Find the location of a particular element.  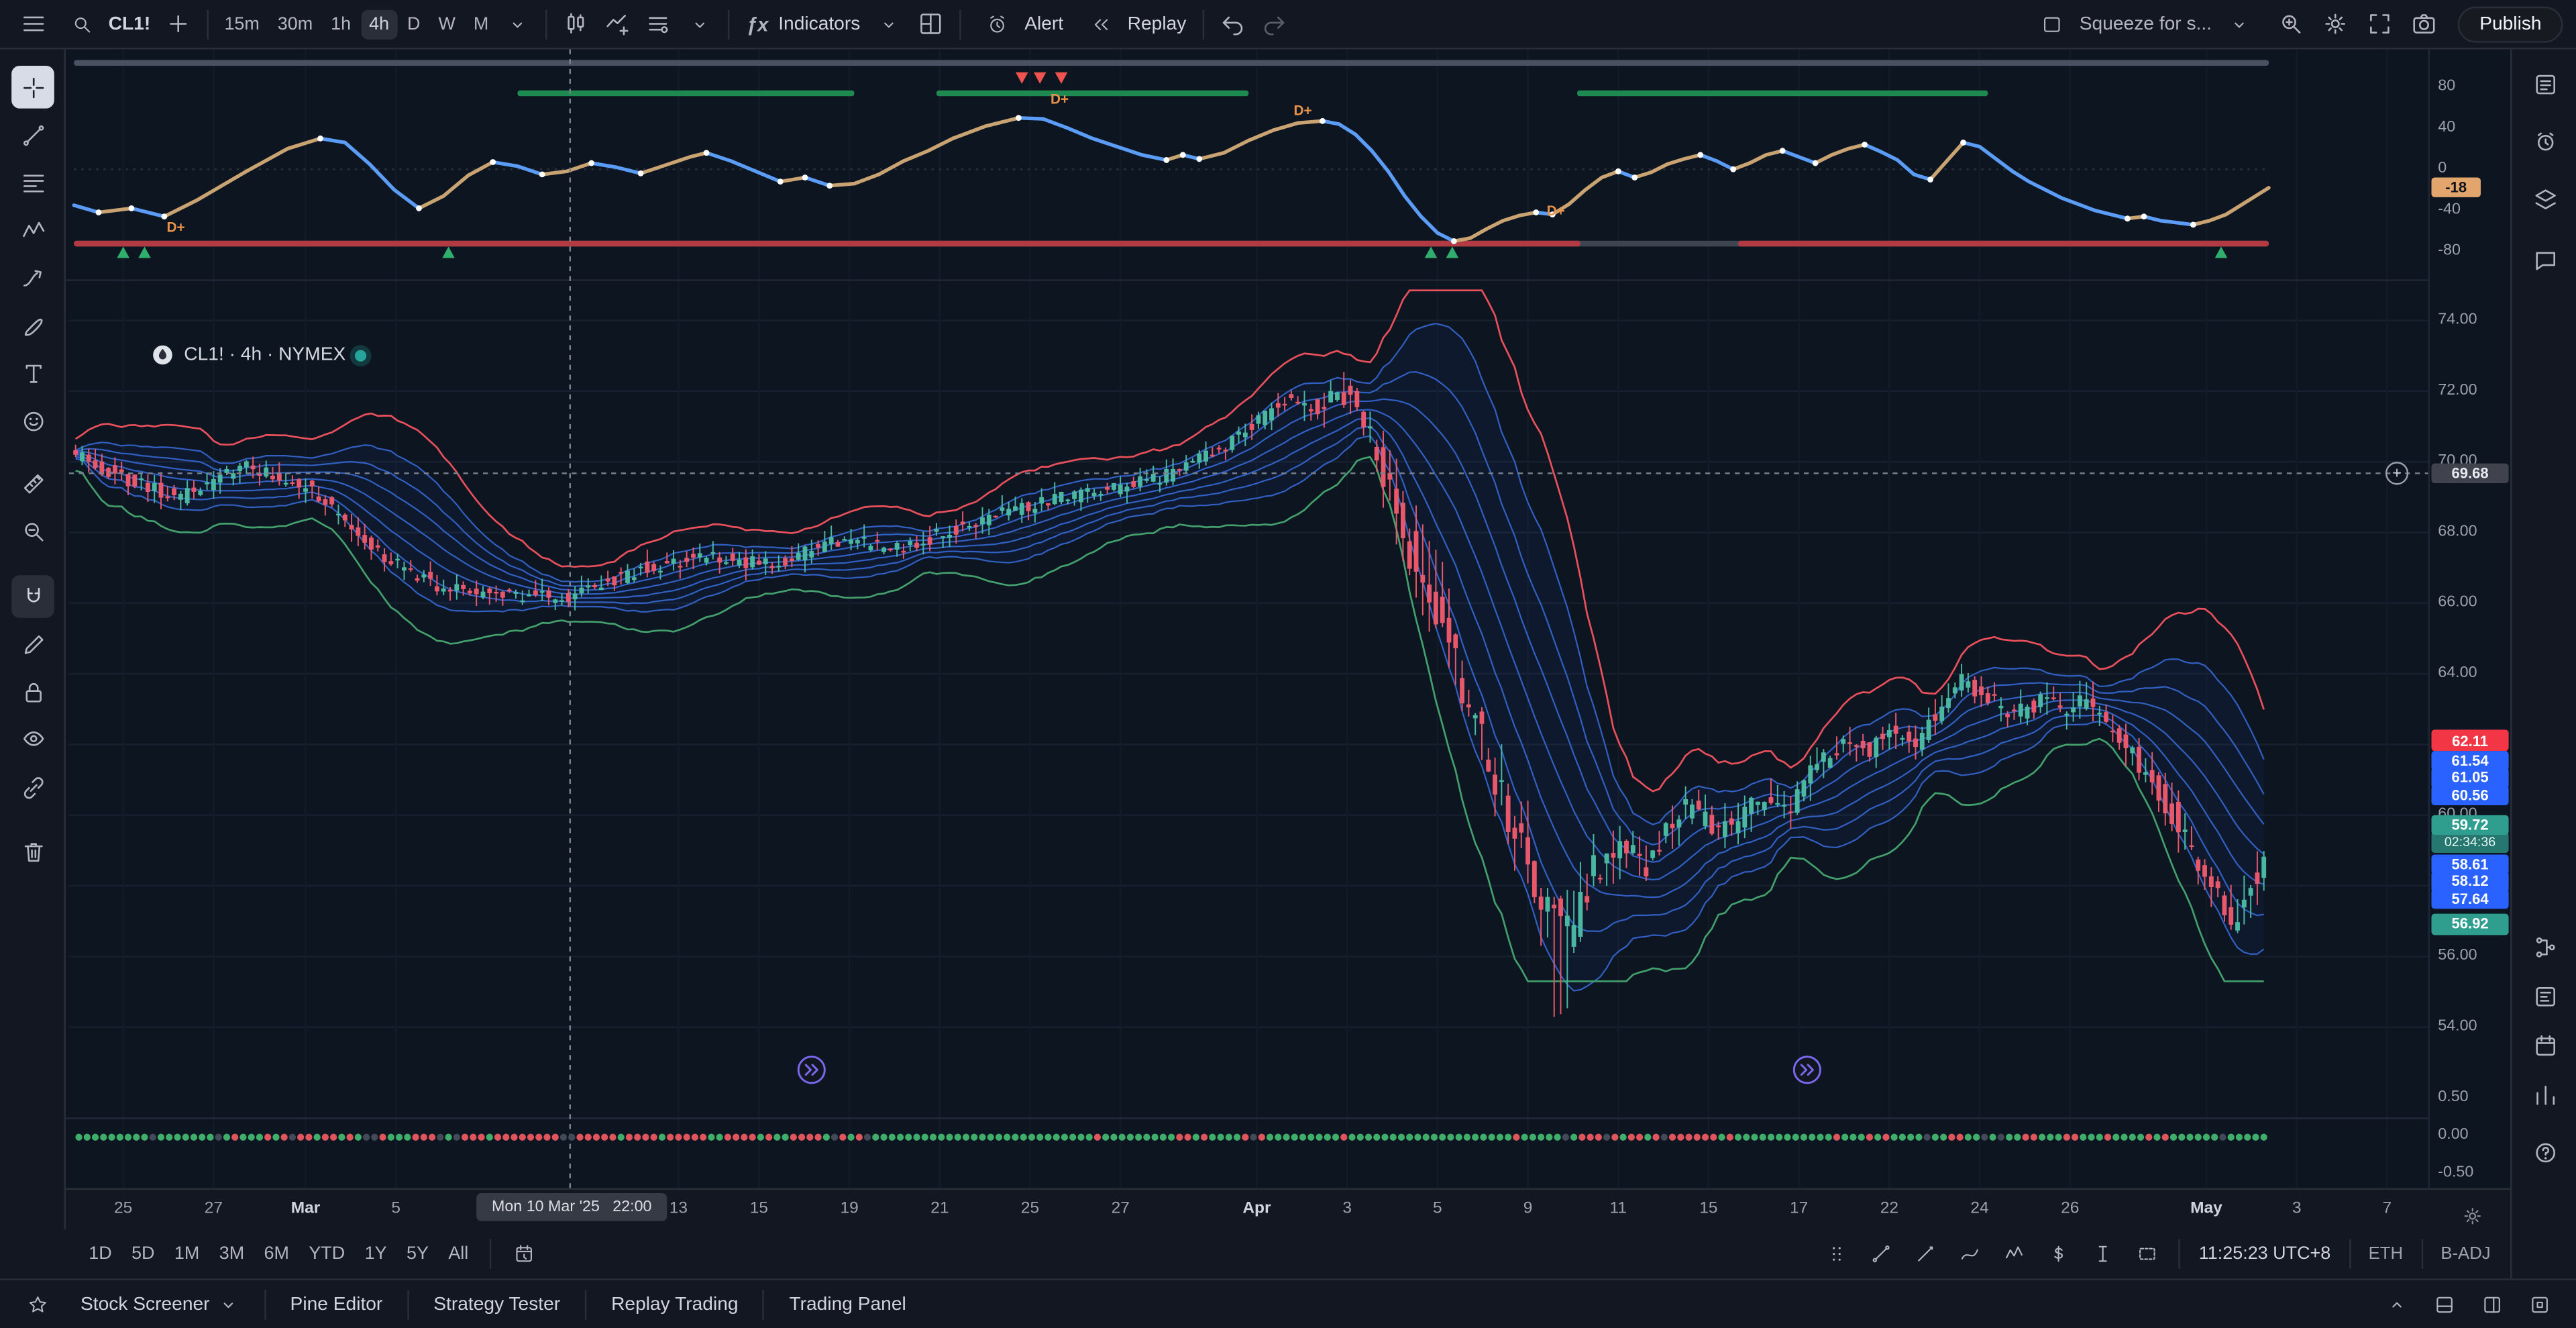

favorite-rectangle-icon is located at coordinates (2147, 1253).